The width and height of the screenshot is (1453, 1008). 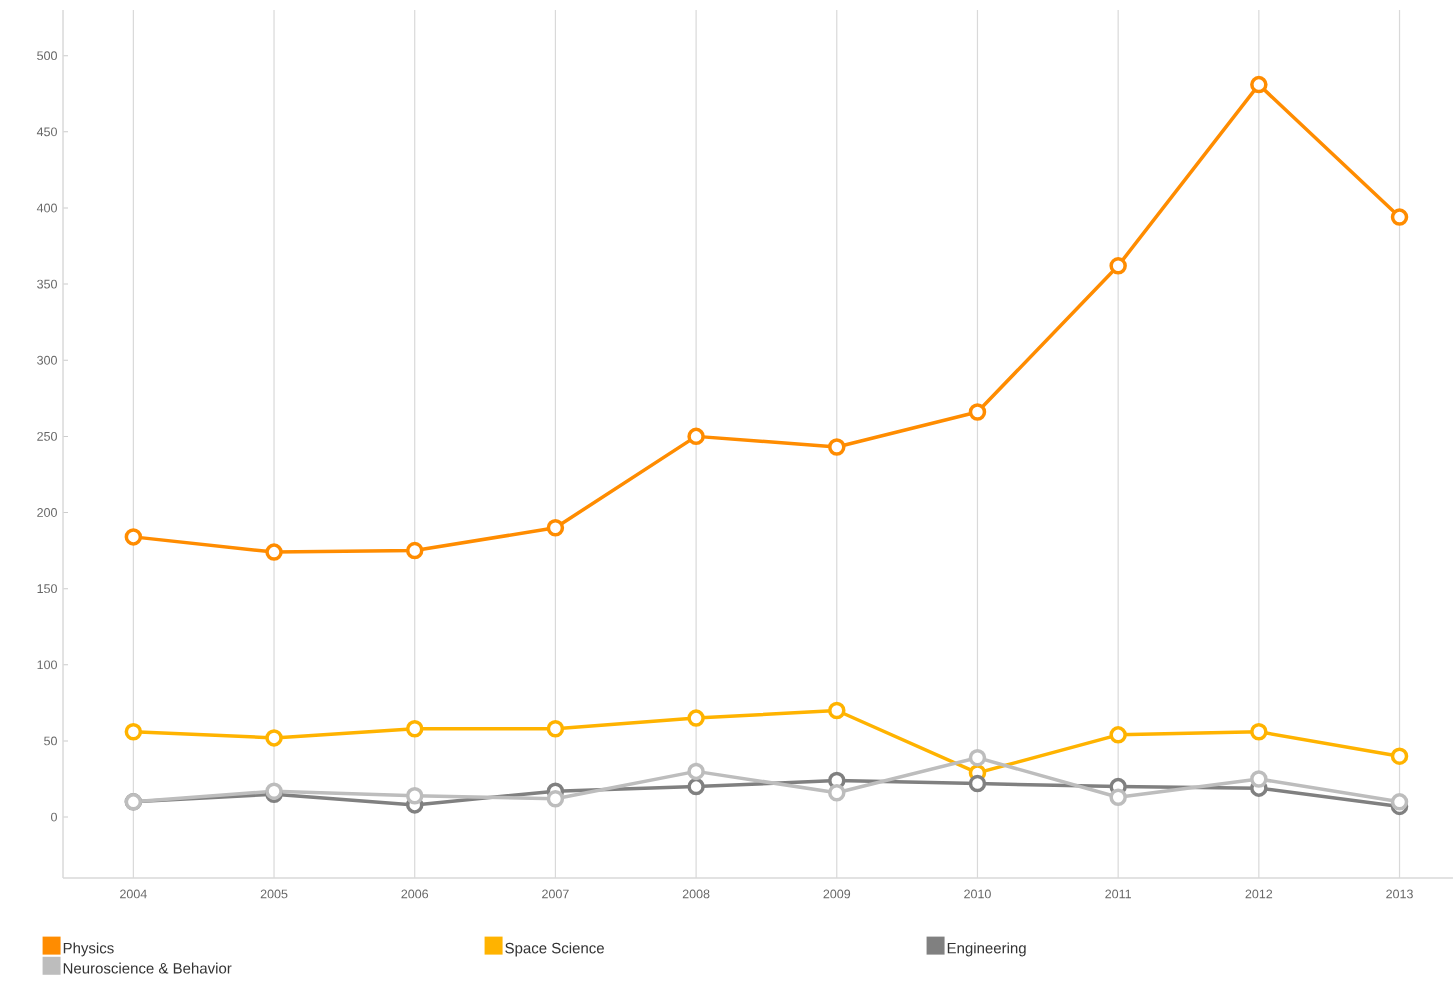 What do you see at coordinates (415, 894) in the screenshot?
I see `x-tick-label: 2006` at bounding box center [415, 894].